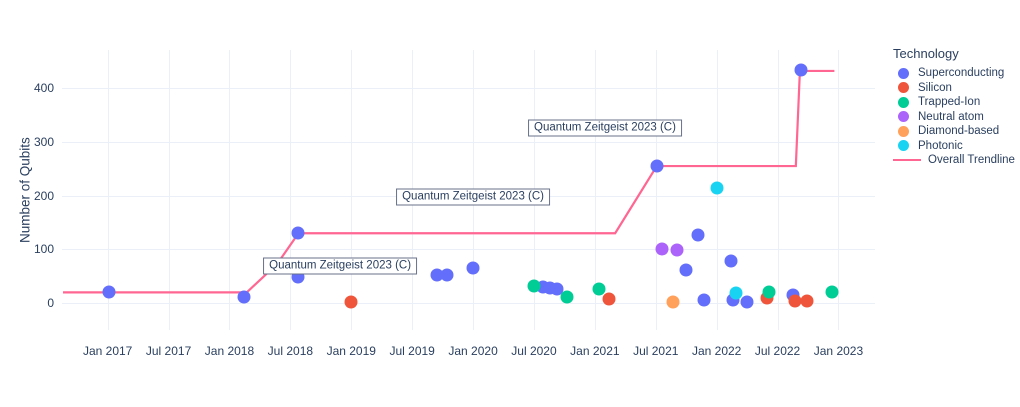  Describe the element at coordinates (838, 351) in the screenshot. I see `x-tick-label: Jan 2023` at that location.